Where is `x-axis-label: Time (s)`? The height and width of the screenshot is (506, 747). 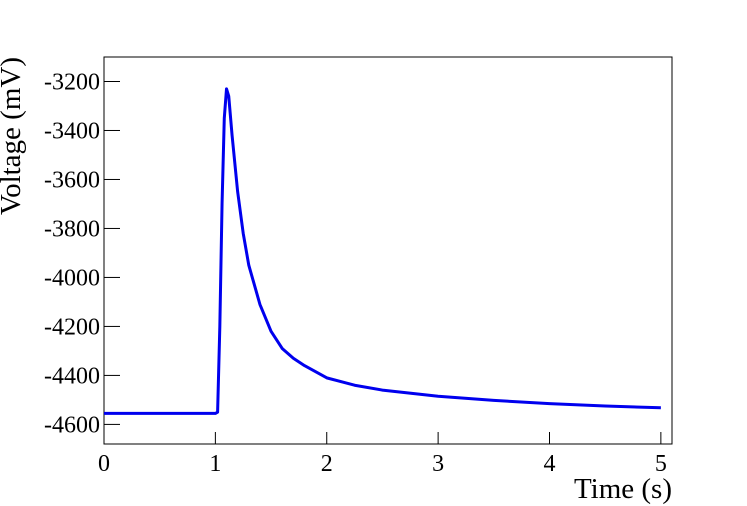
x-axis-label: Time (s) is located at coordinates (623, 489).